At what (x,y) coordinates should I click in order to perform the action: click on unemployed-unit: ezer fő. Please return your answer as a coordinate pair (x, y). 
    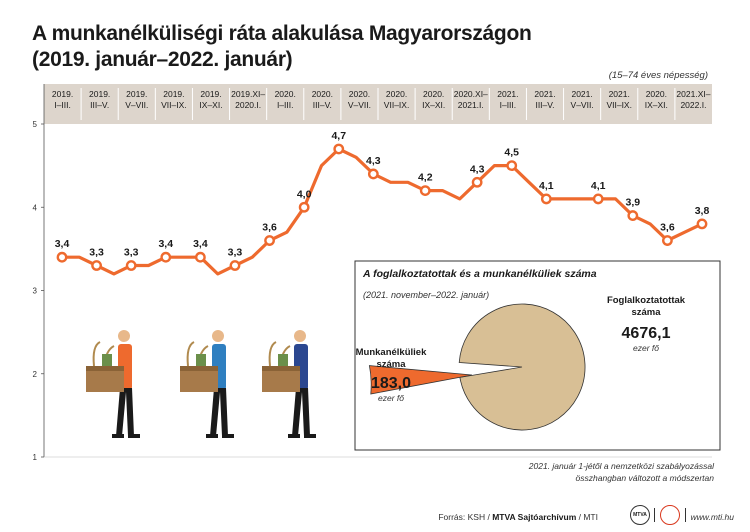
    Looking at the image, I should click on (391, 398).